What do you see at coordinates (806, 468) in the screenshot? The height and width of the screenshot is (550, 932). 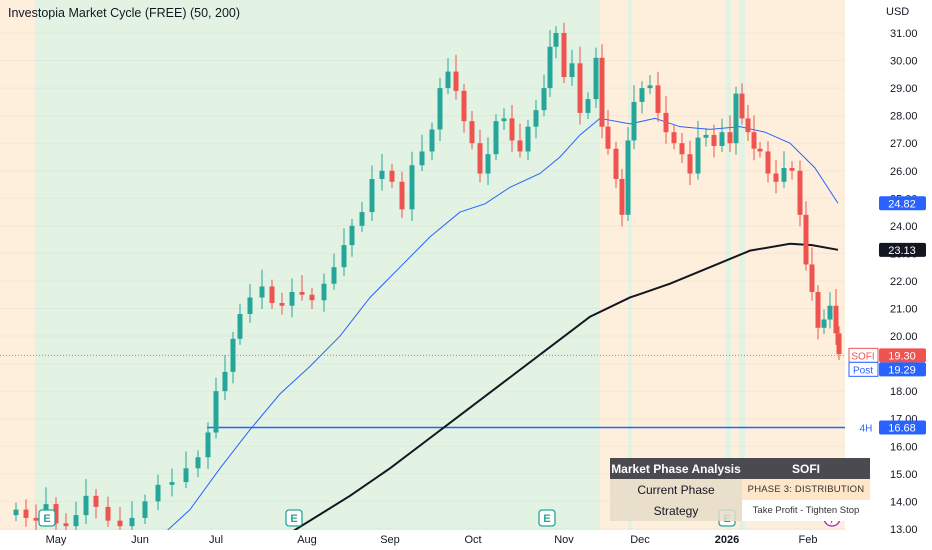 I see `table-symbol: SOFI` at bounding box center [806, 468].